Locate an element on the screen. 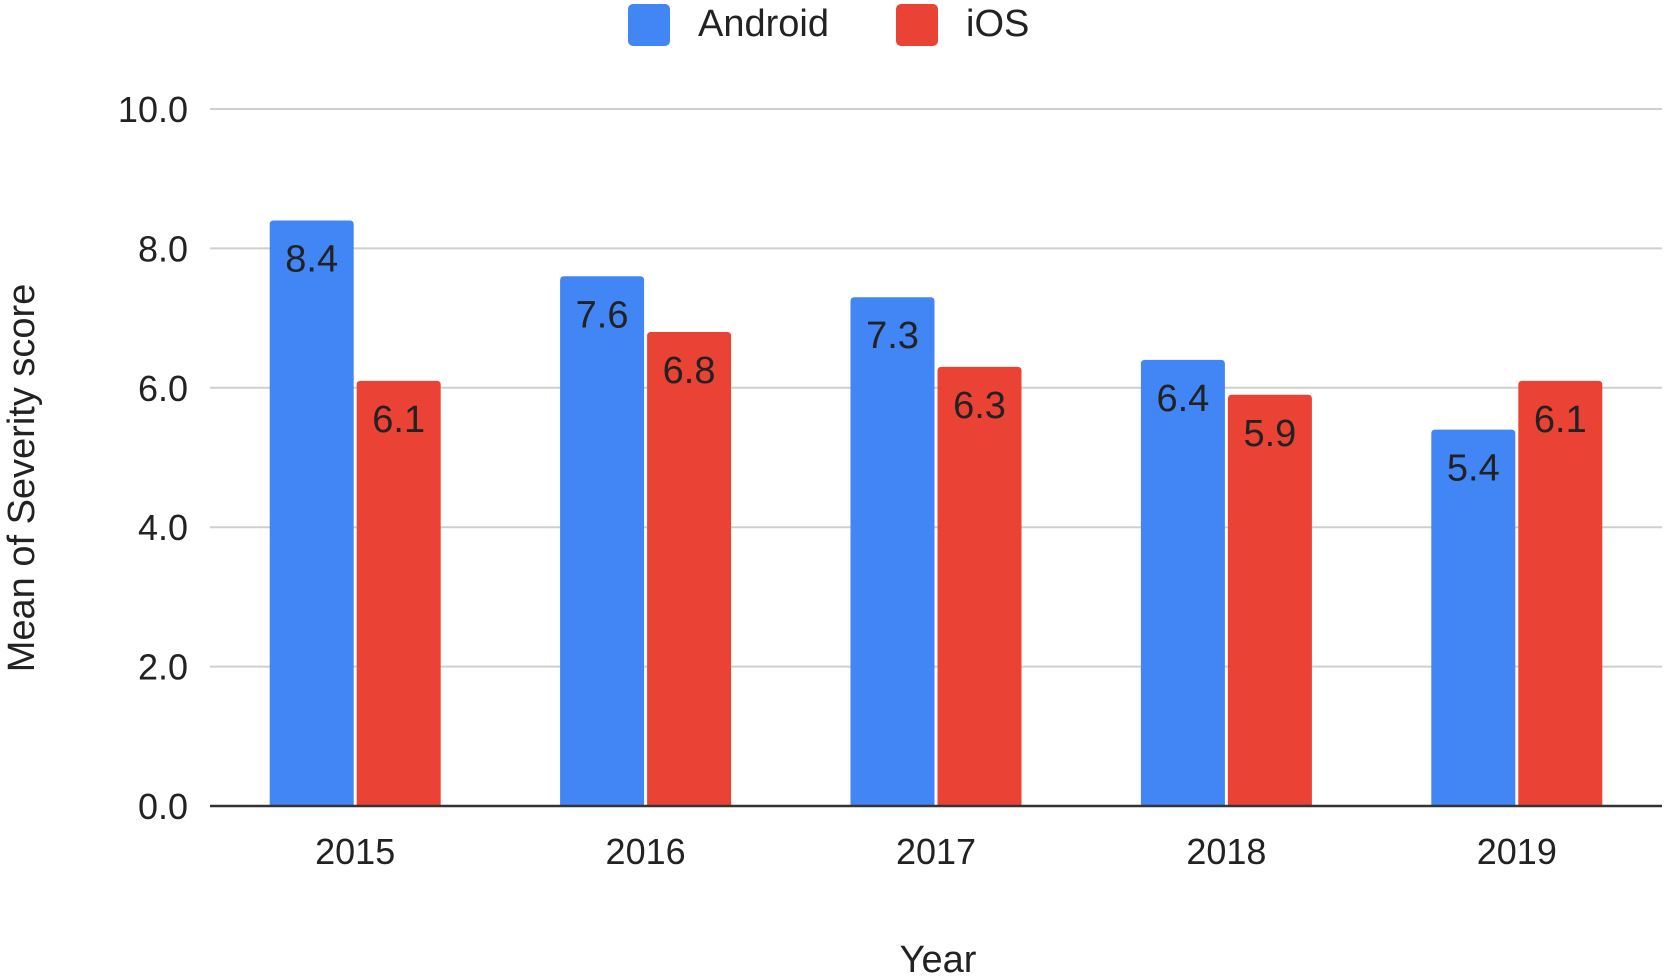 This screenshot has height=979, width=1666. data-label-ios-2016: 6.8 is located at coordinates (689, 371).